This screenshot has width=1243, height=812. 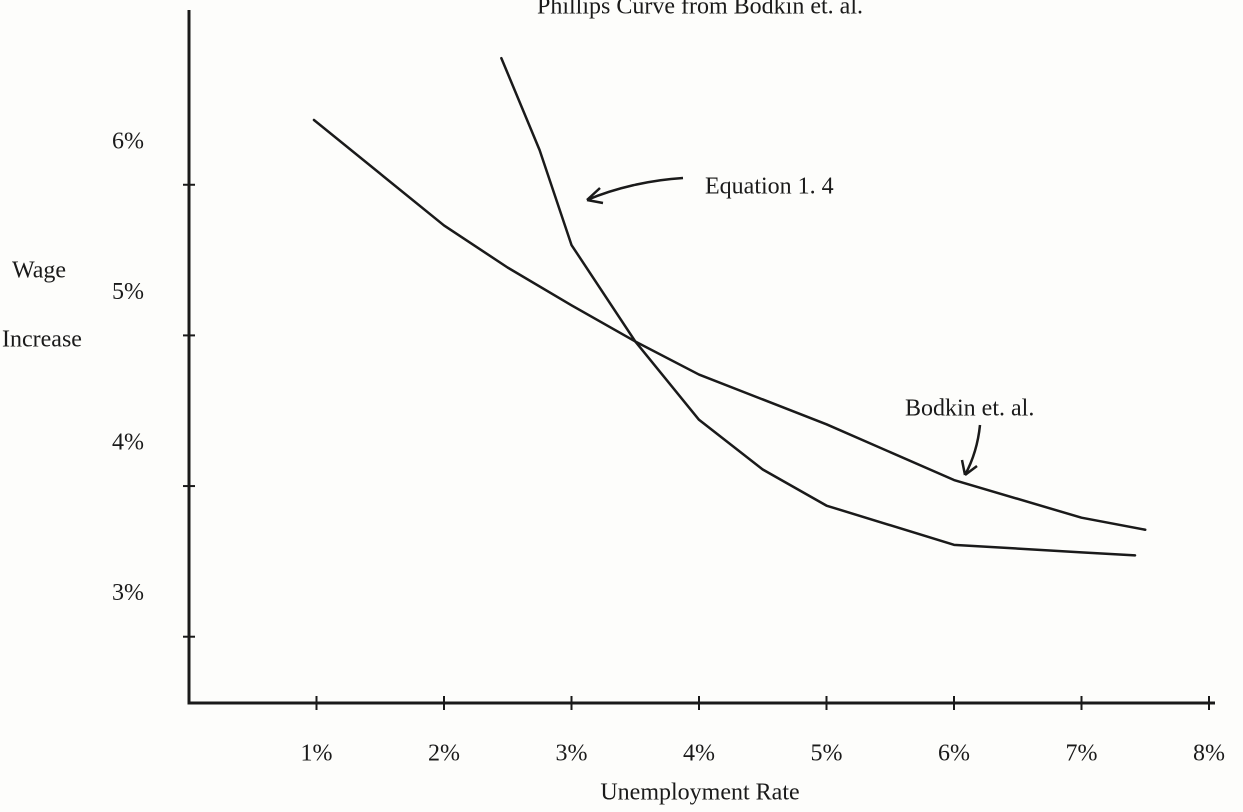 I want to click on x-tick-label: 5%, so click(x=827, y=754).